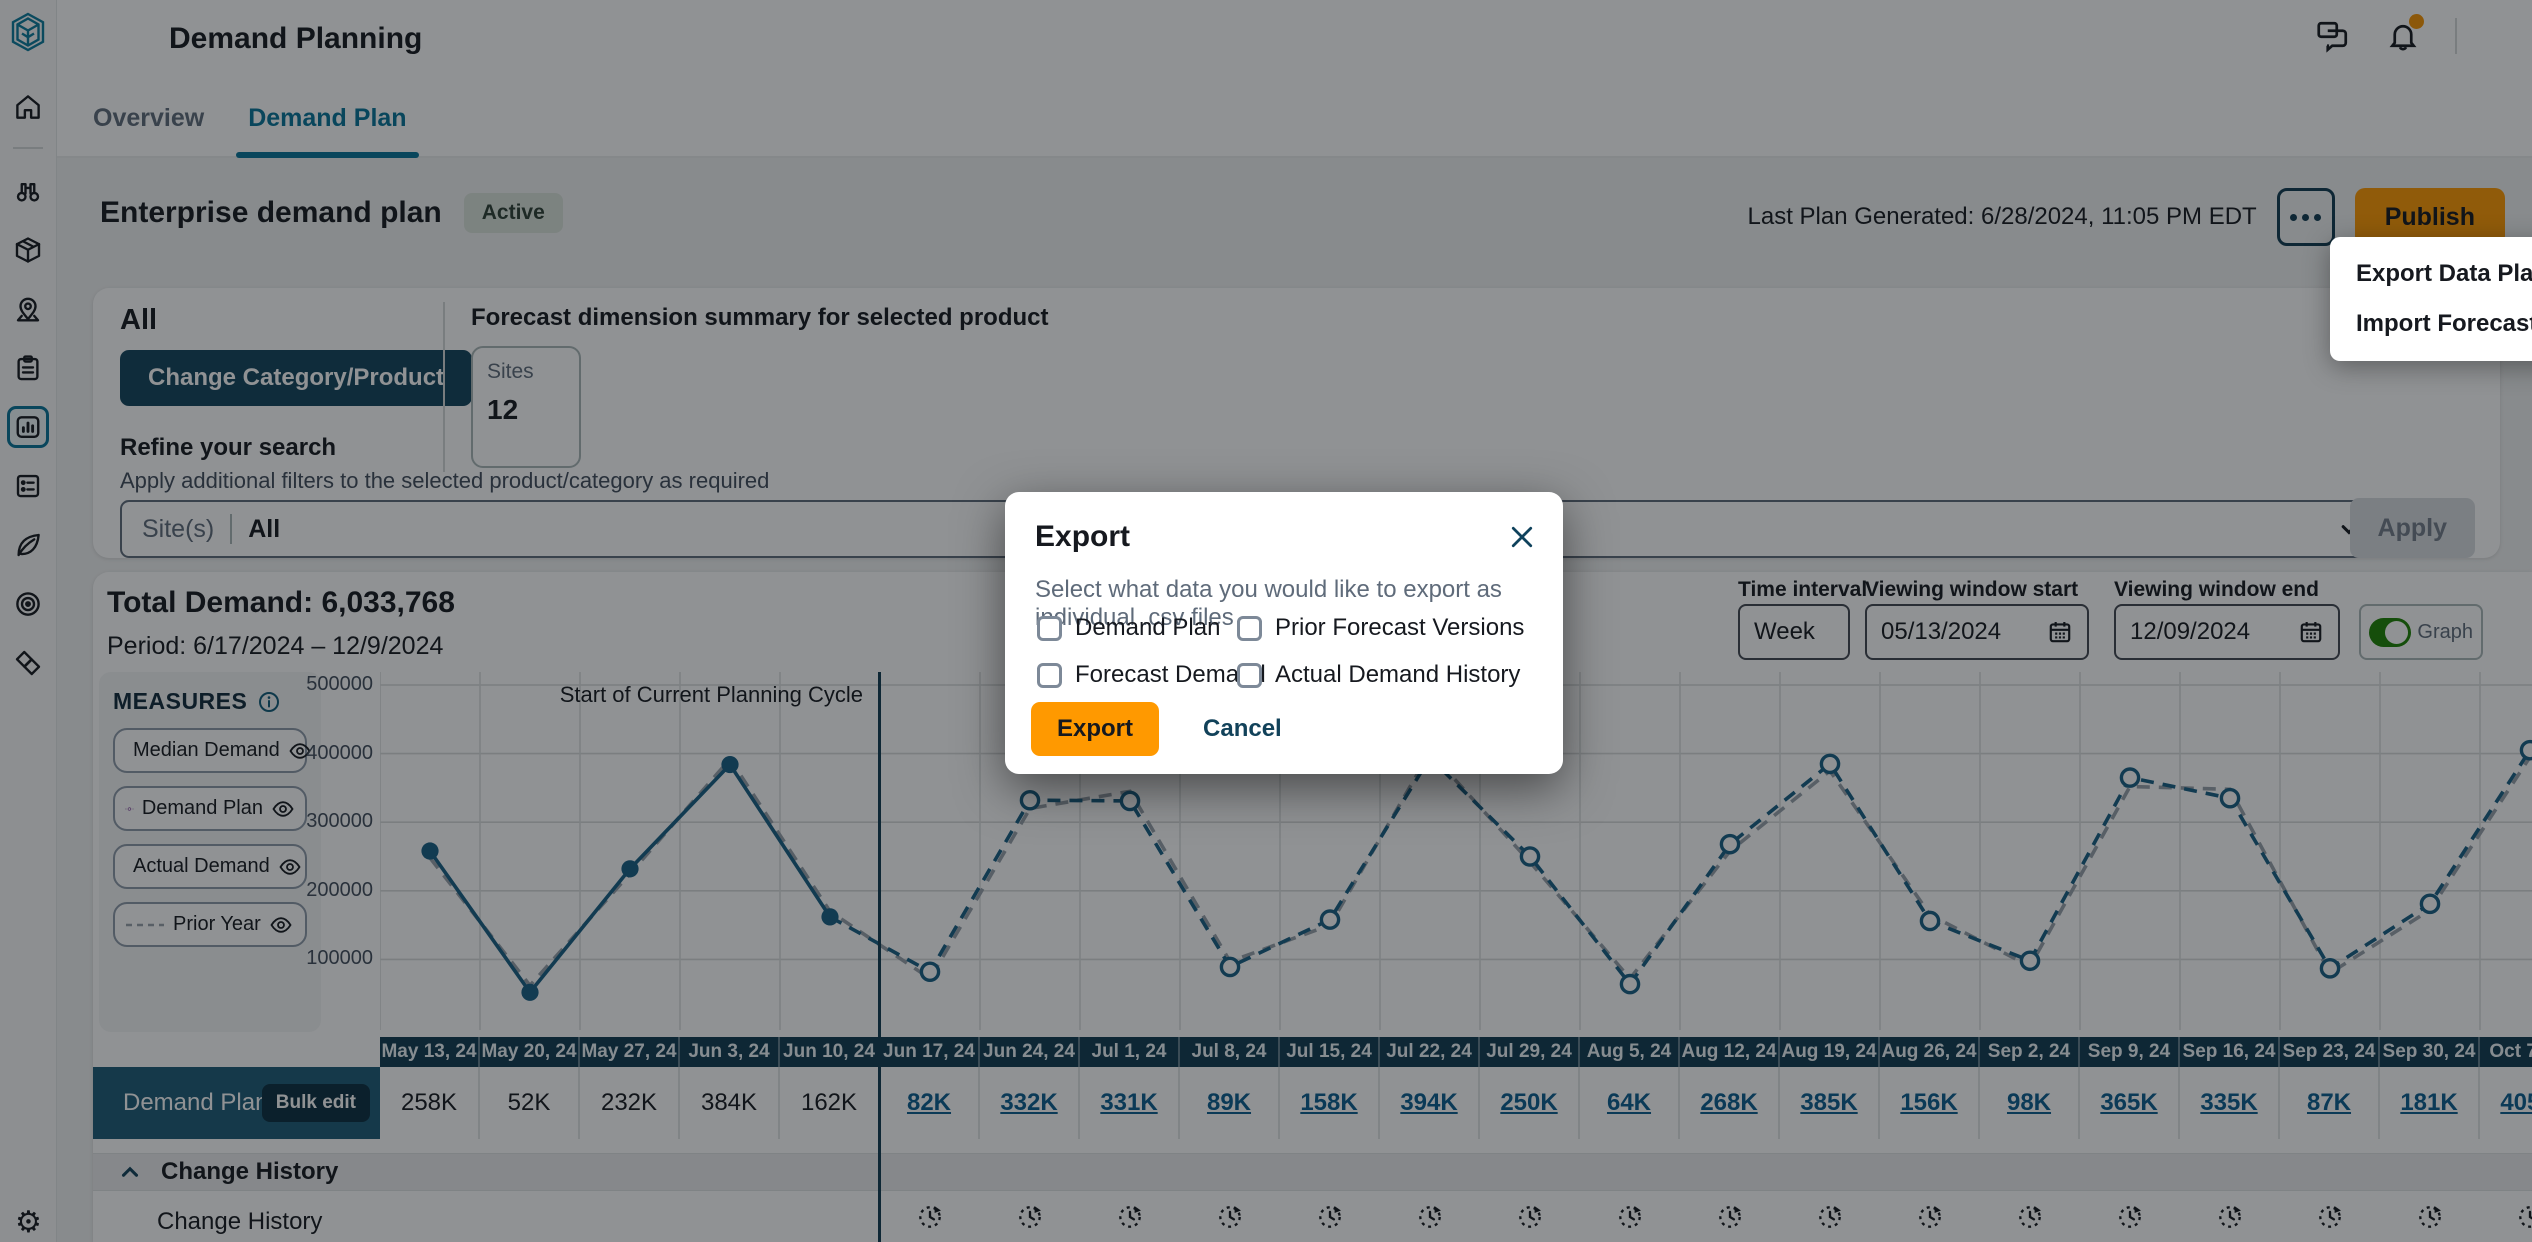 This screenshot has width=2532, height=1242. I want to click on editable-value-link: 87K, so click(2329, 1102).